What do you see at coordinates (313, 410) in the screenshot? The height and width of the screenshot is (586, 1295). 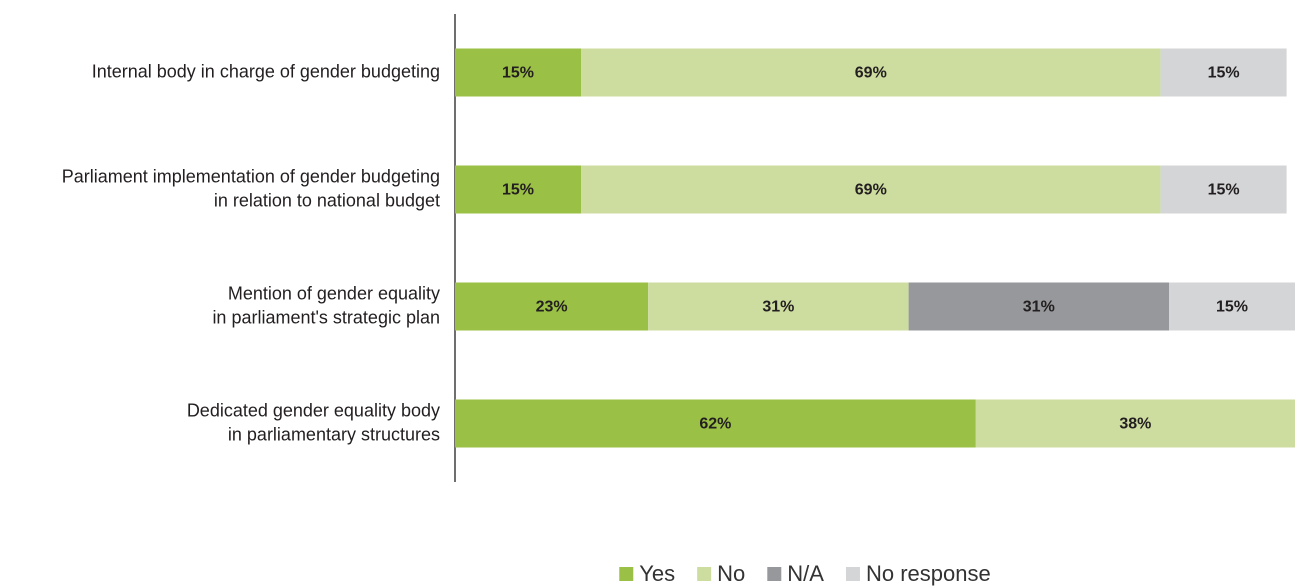 I see `category-label-line: Dedicated gender equality body` at bounding box center [313, 410].